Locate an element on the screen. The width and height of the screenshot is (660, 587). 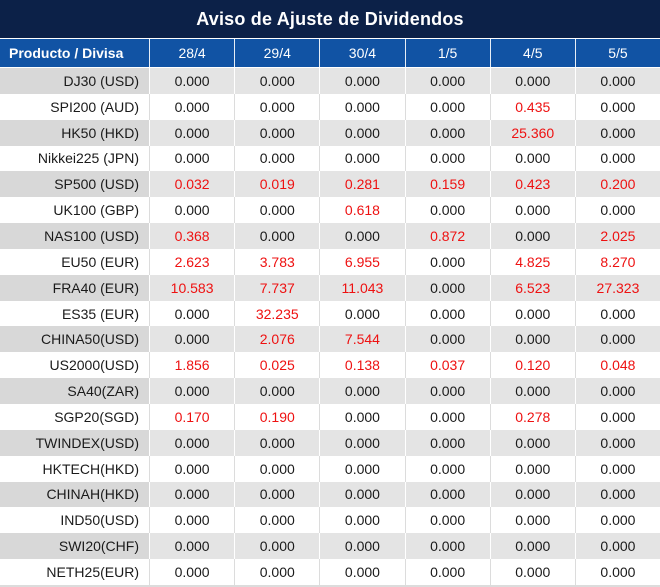
table-header-row: Producto / Divisa 28/4 29/4 30/4 1/5 4/5 5/5 is located at coordinates (330, 53).